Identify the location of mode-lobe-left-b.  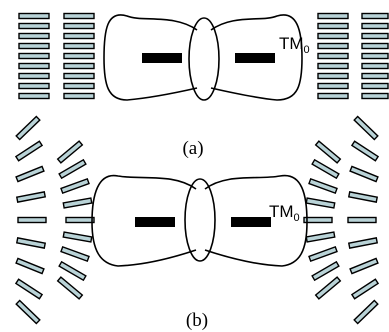
(144, 220).